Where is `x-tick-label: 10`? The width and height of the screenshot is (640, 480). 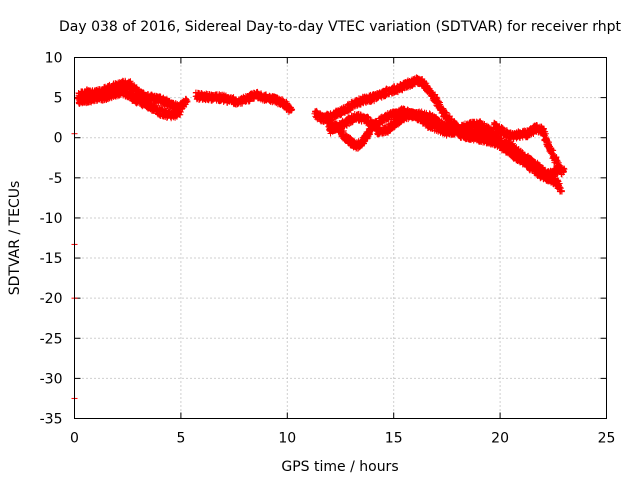 x-tick-label: 10 is located at coordinates (287, 439).